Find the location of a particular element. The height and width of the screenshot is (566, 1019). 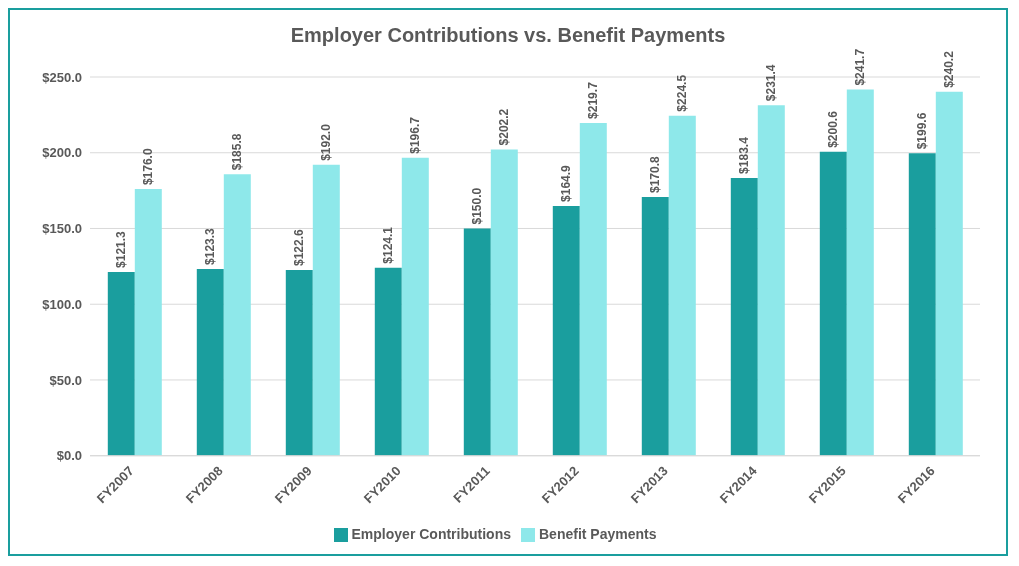

y-tick-label: $100.0 is located at coordinates (62, 304).